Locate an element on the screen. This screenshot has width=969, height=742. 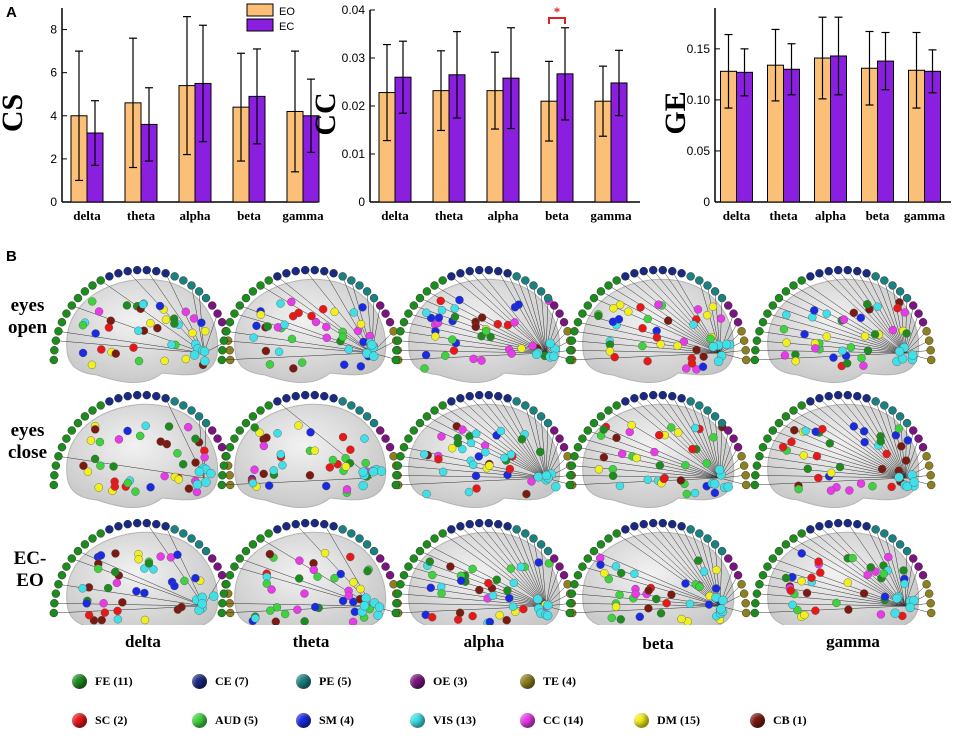
legend-item-sm: SM (4) is located at coordinates (325, 720).